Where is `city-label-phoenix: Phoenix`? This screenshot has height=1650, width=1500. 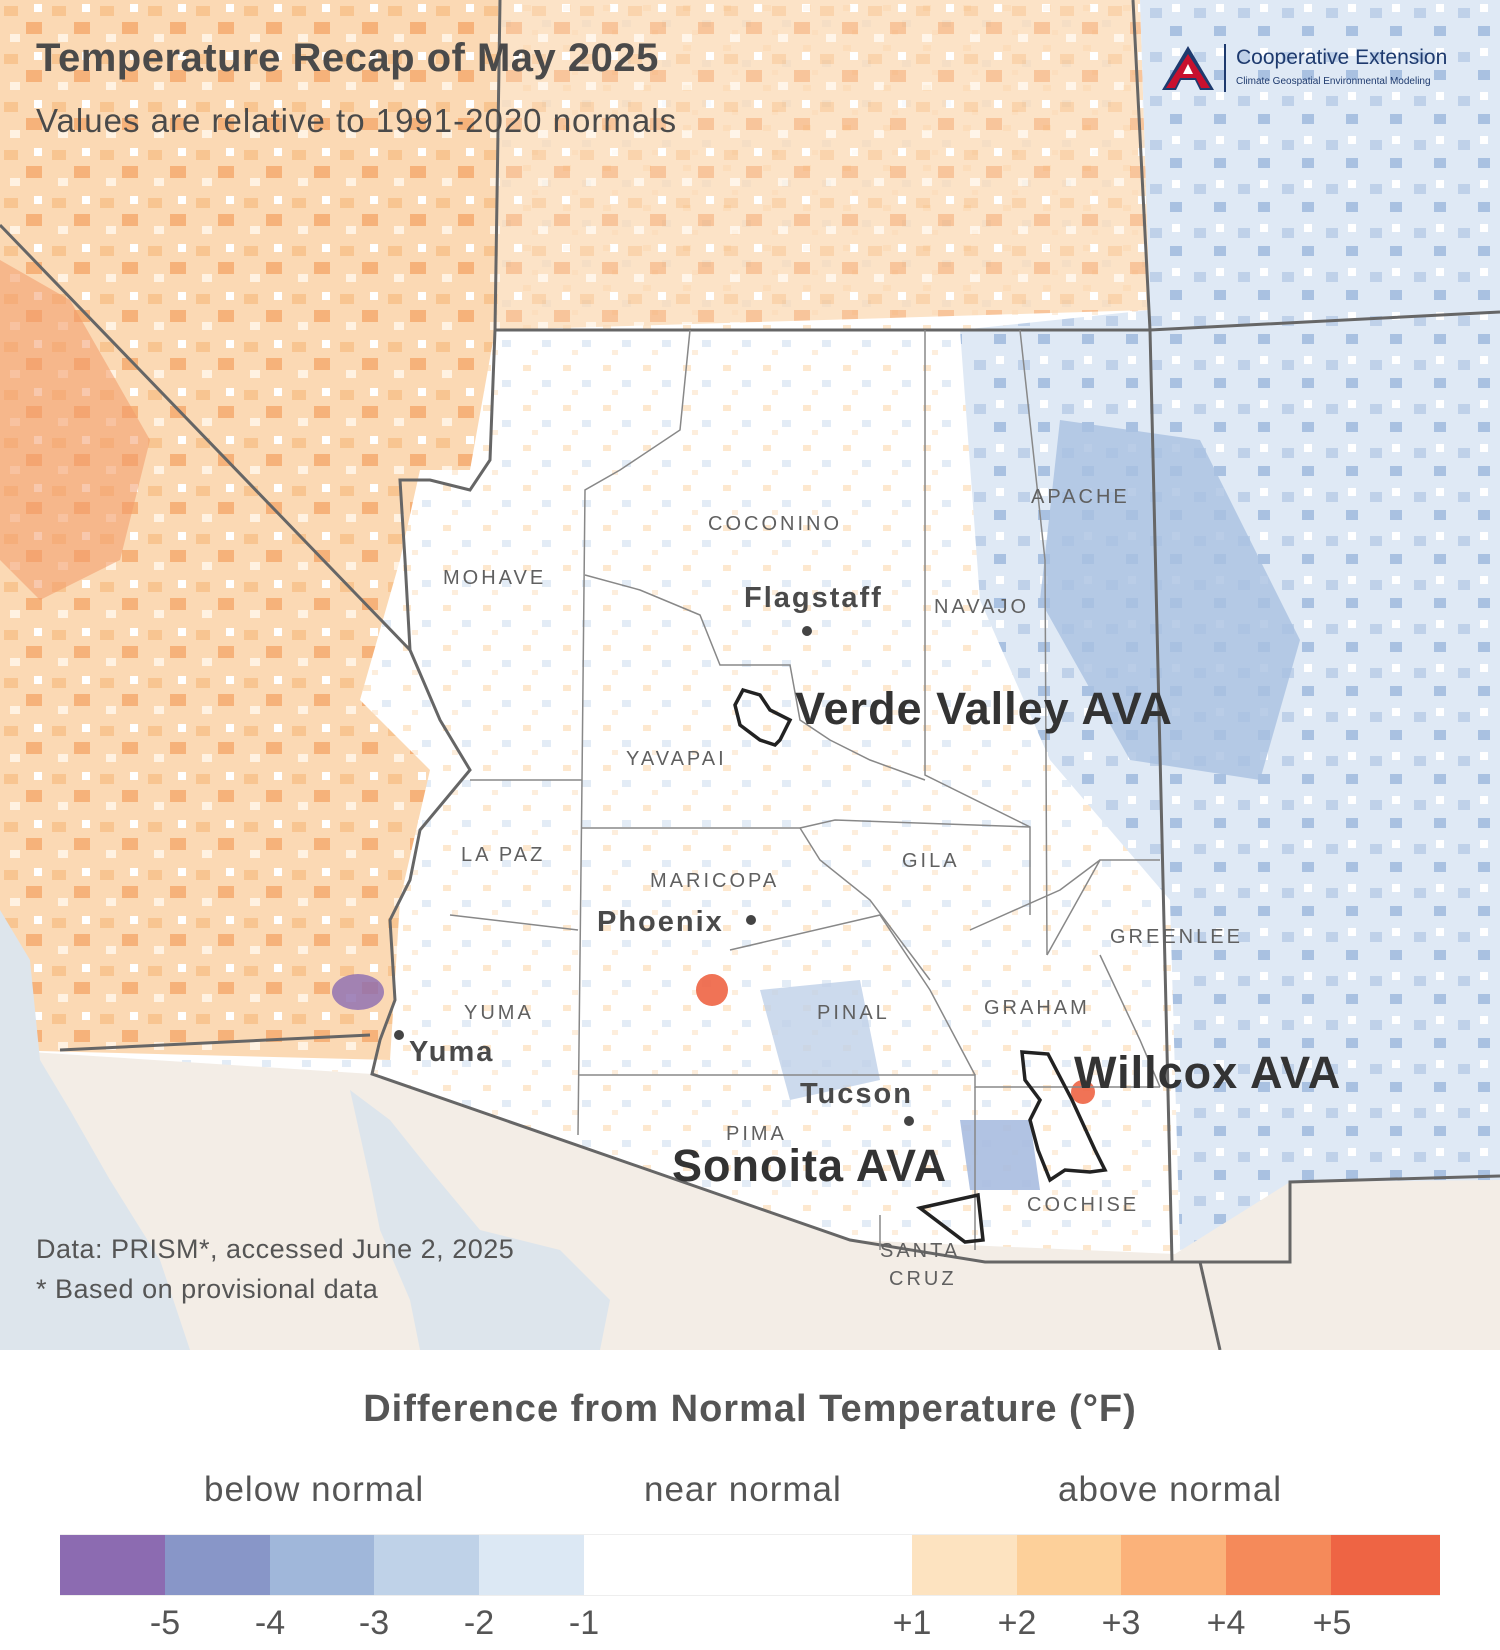
city-label-phoenix: Phoenix is located at coordinates (660, 922).